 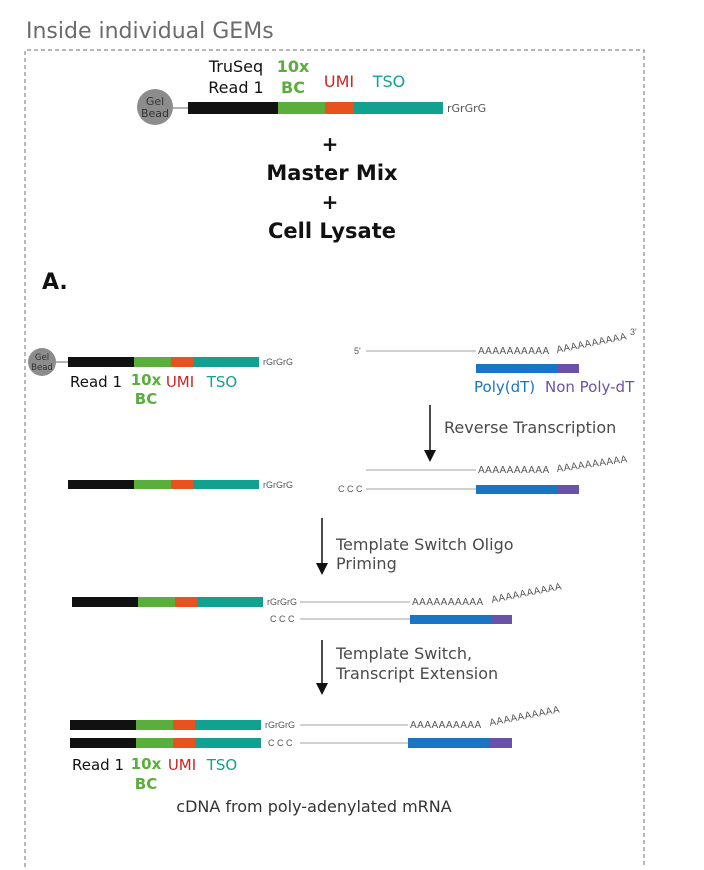 What do you see at coordinates (278, 362) in the screenshot?
I see `step1-rgrgrg-label: rGrGrG` at bounding box center [278, 362].